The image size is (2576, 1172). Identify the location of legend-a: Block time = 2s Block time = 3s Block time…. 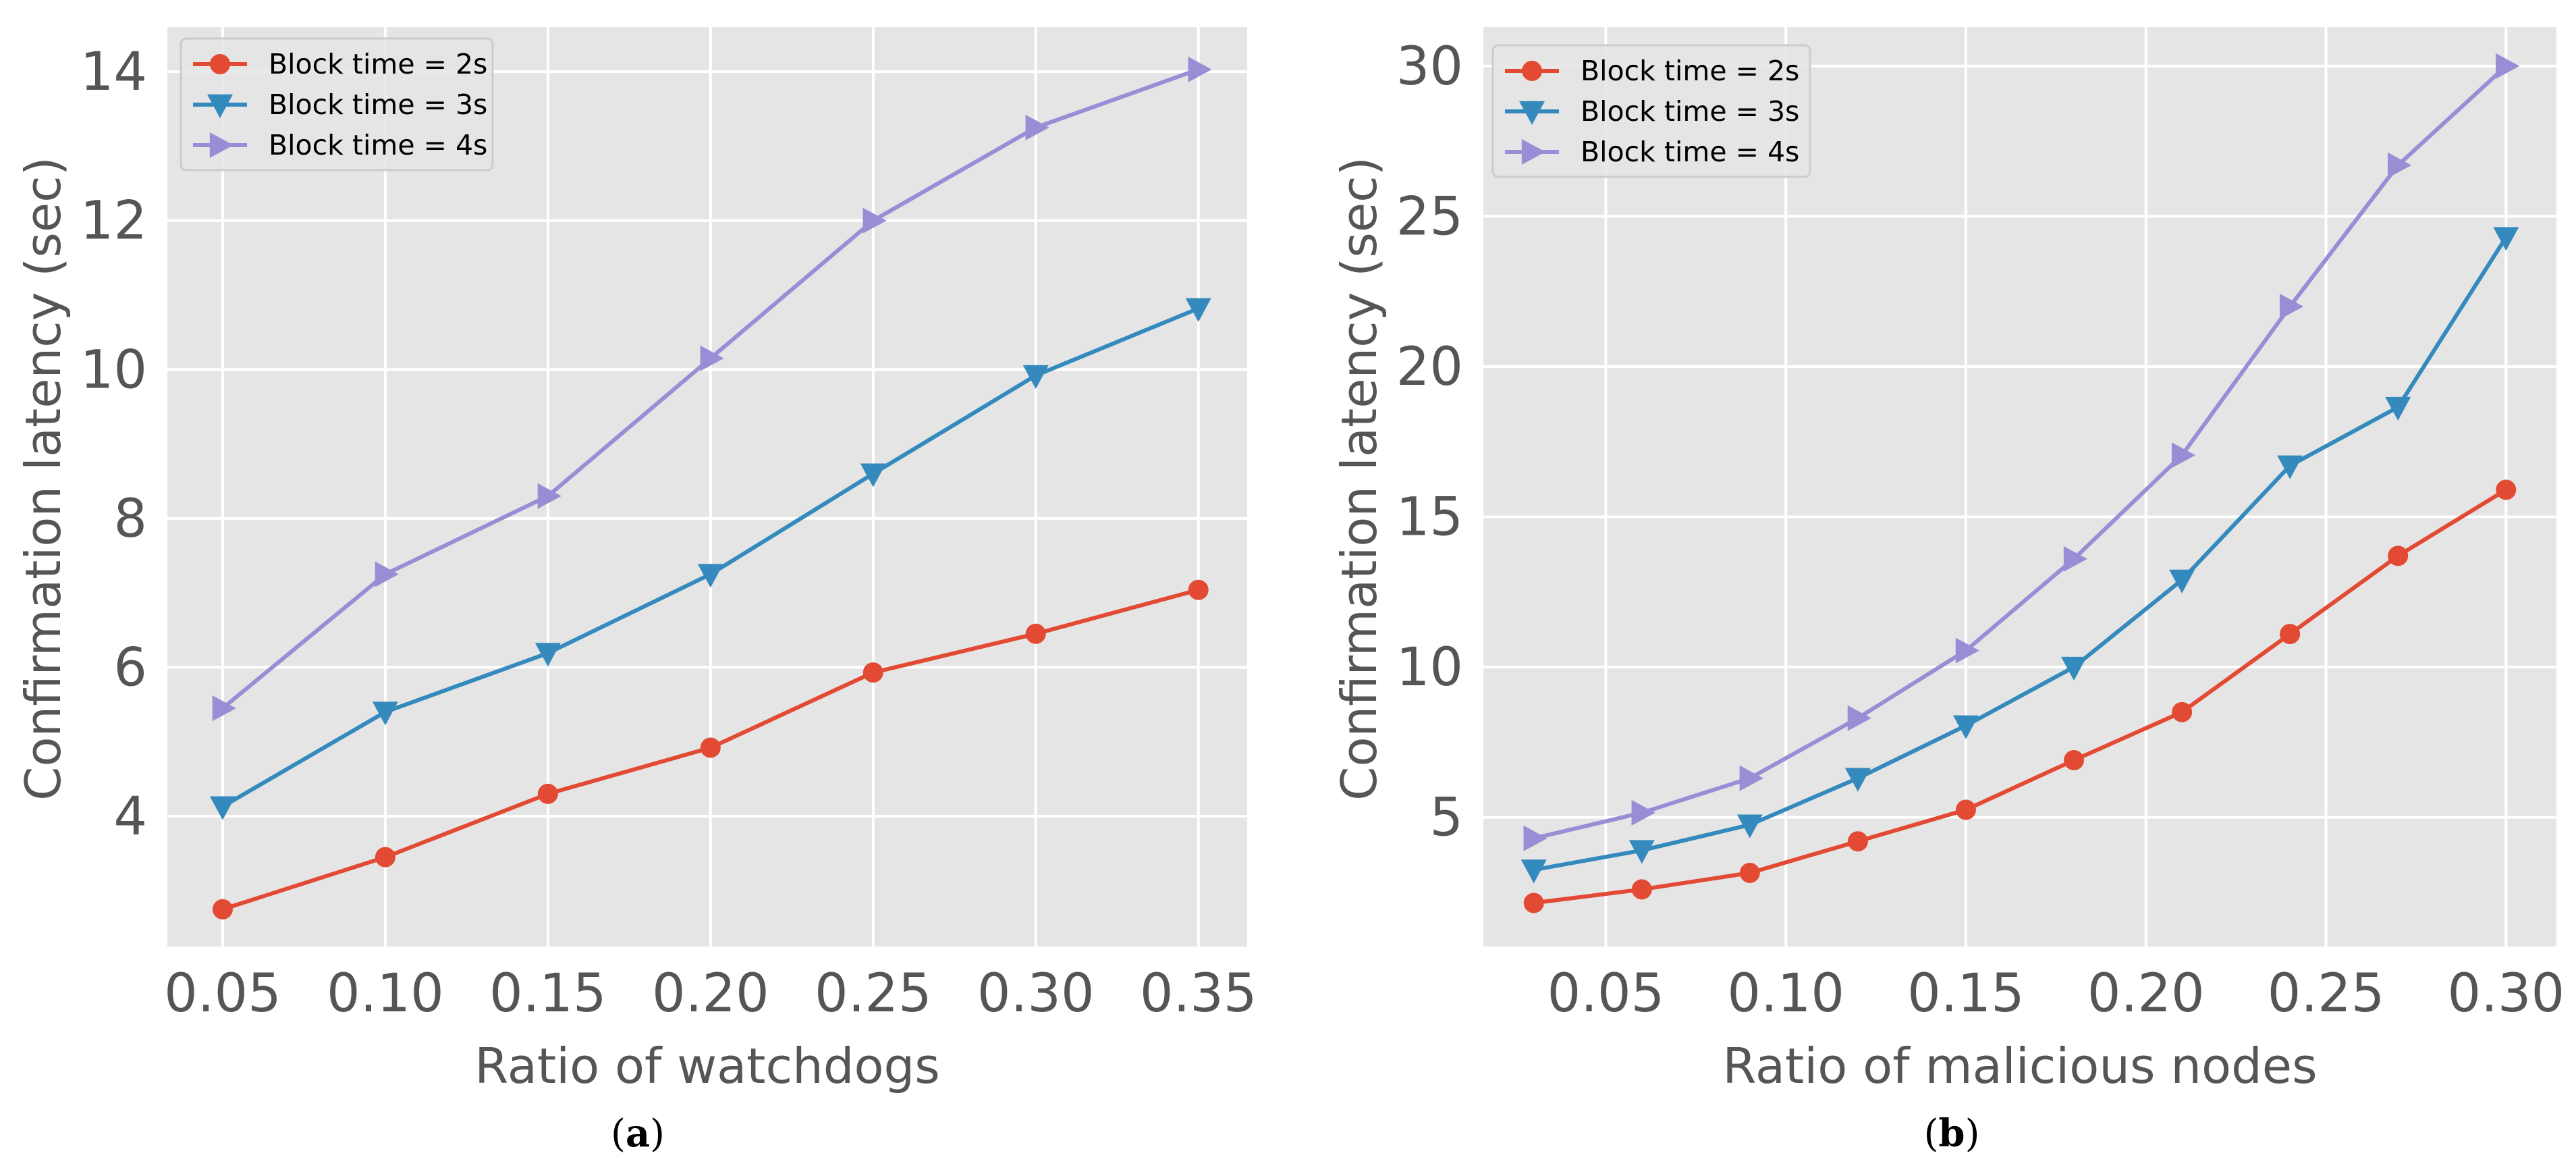
(337, 104).